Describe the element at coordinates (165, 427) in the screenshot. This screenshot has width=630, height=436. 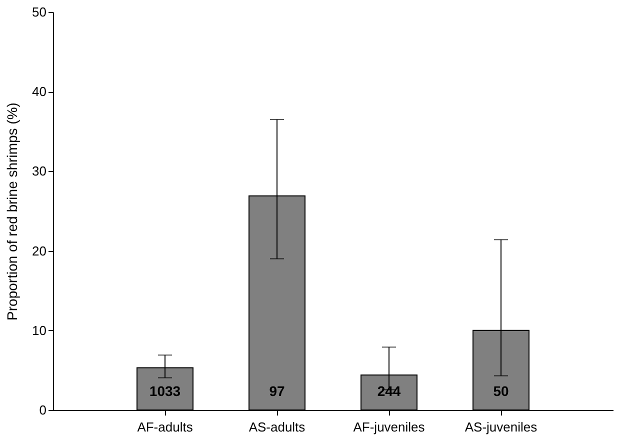
I see `x-tick-label: AF-adults` at that location.